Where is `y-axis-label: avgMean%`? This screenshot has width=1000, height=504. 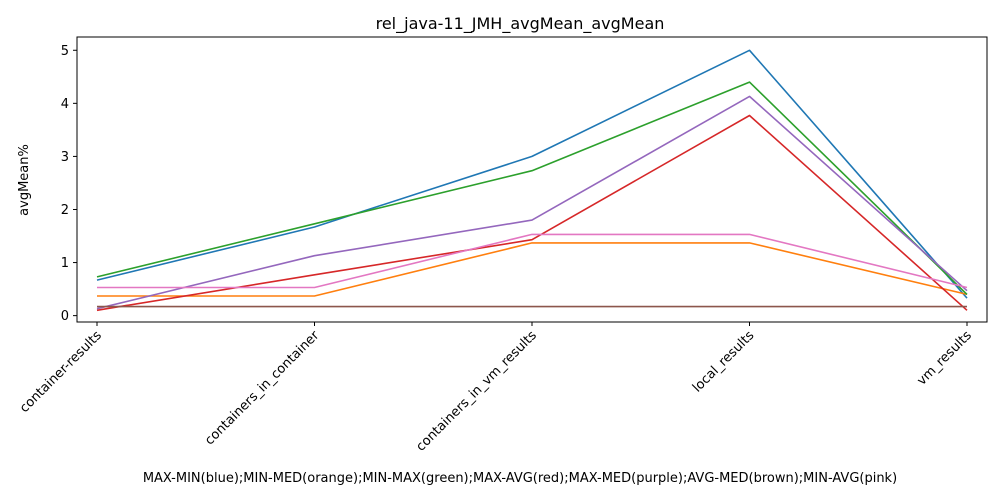
y-axis-label: avgMean% is located at coordinates (24, 180).